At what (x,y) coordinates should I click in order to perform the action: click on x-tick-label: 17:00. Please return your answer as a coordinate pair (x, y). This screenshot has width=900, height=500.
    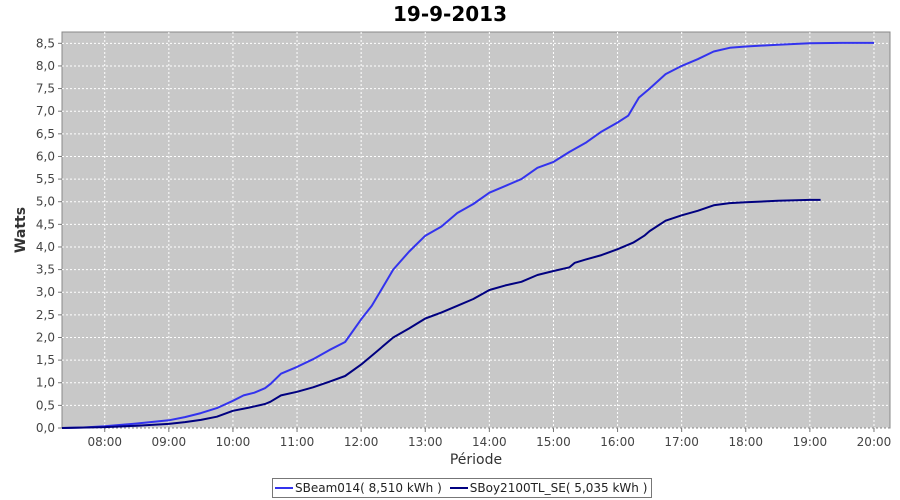
    Looking at the image, I should click on (681, 442).